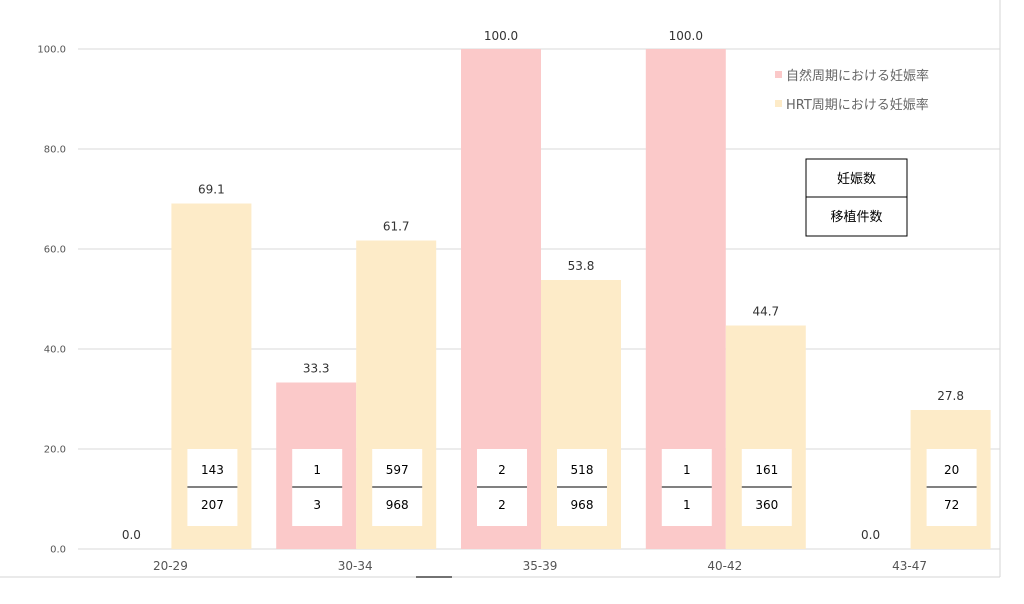 This screenshot has width=1024, height=604. What do you see at coordinates (857, 105) in the screenshot?
I see `legend-label-s2: HRT周期における妊娠率` at bounding box center [857, 105].